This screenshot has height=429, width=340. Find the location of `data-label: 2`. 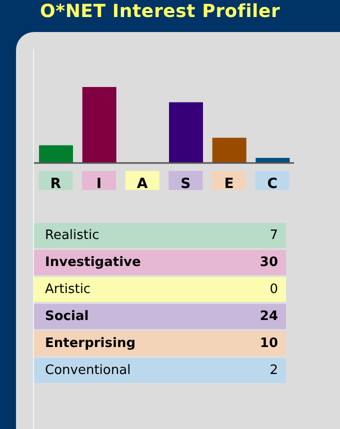

data-label: 2 is located at coordinates (274, 370).